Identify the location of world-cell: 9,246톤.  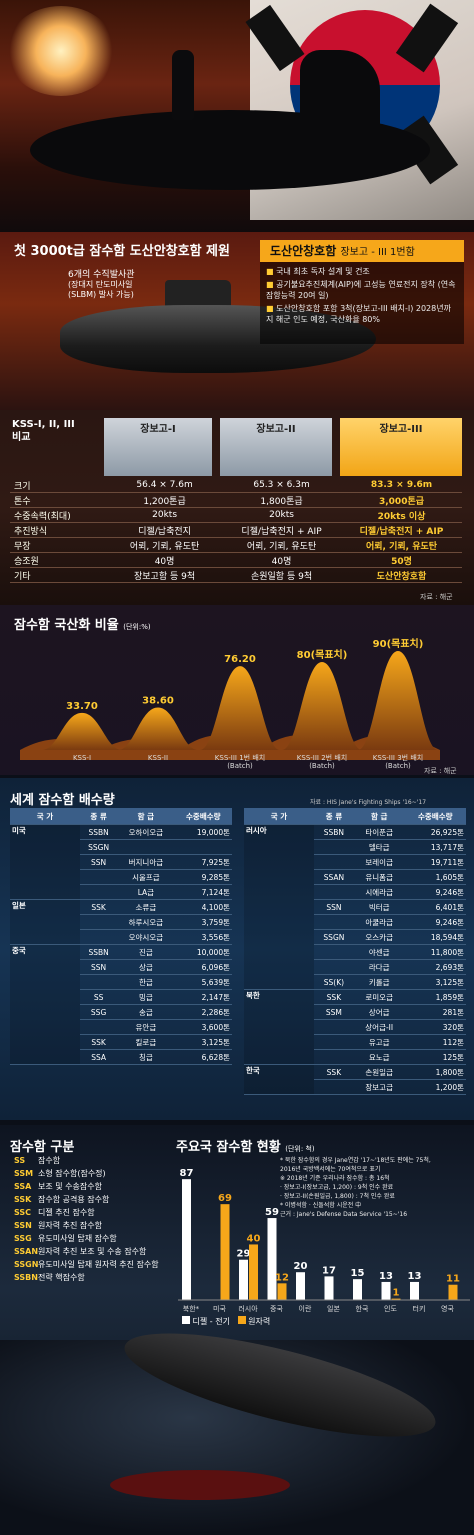
(435, 892).